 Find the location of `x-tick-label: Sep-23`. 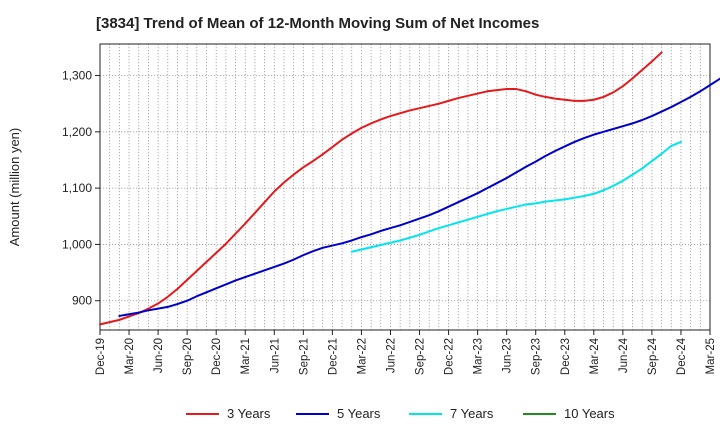

x-tick-label: Sep-23 is located at coordinates (537, 356).